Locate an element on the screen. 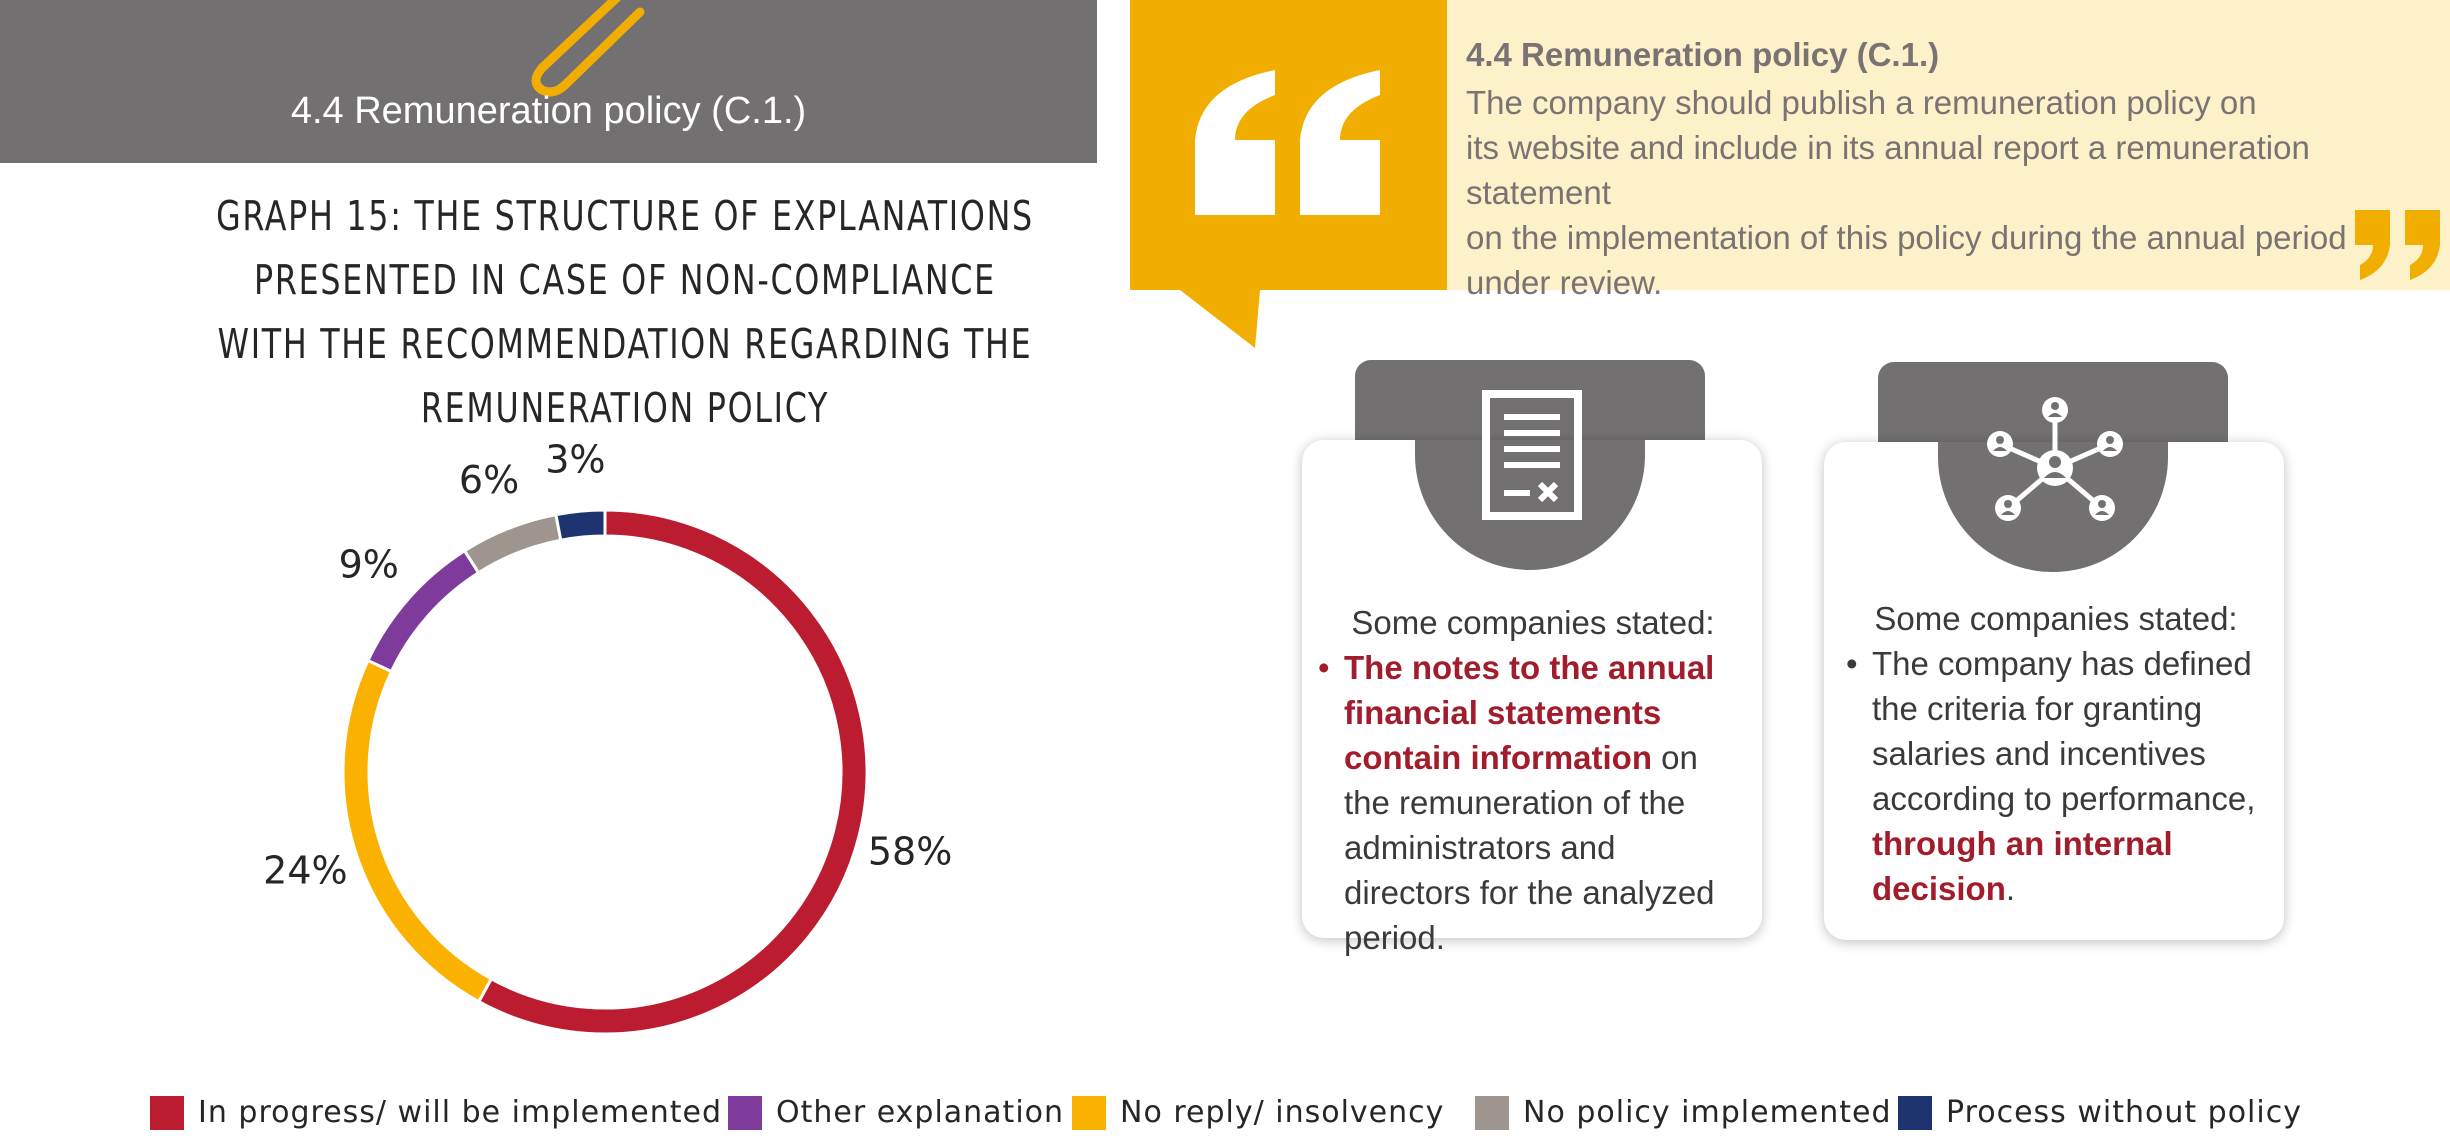 This screenshot has height=1146, width=2450. data-label: 9% is located at coordinates (369, 565).